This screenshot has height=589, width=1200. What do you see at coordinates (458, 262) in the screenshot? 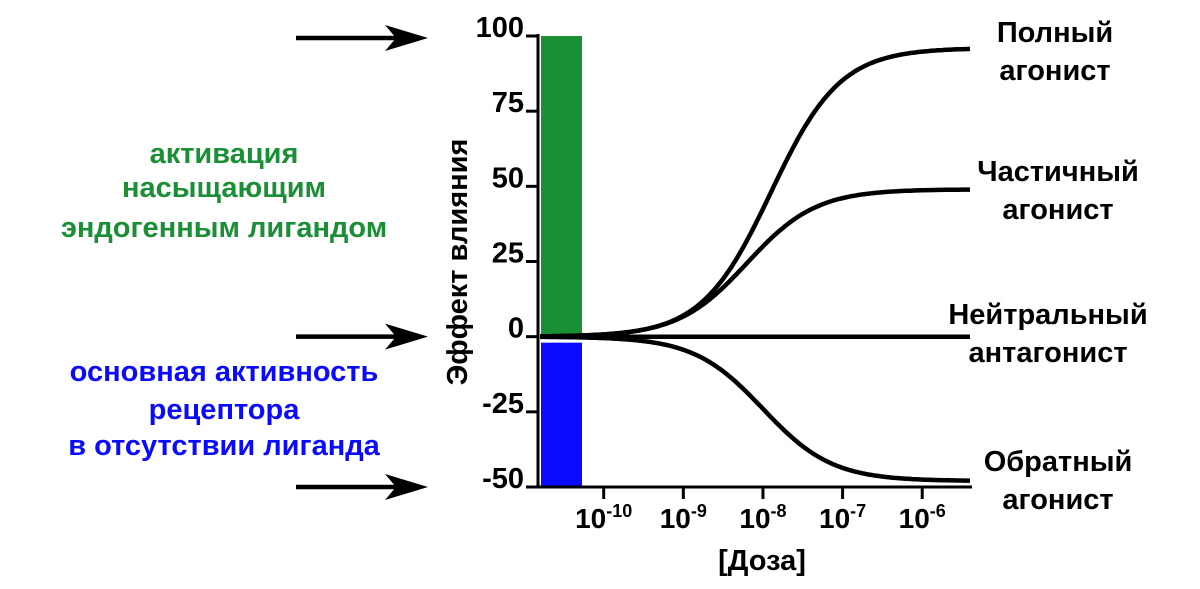
I see `y-axis-title: Эффект влияния` at bounding box center [458, 262].